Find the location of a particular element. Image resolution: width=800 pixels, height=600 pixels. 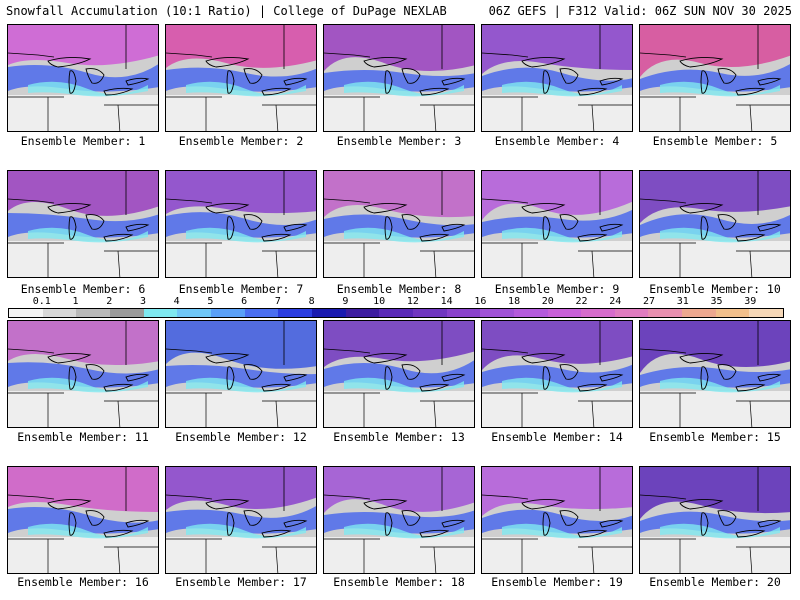

ensemble-member-label: Ensemble Member: 14 is located at coordinates (557, 437).